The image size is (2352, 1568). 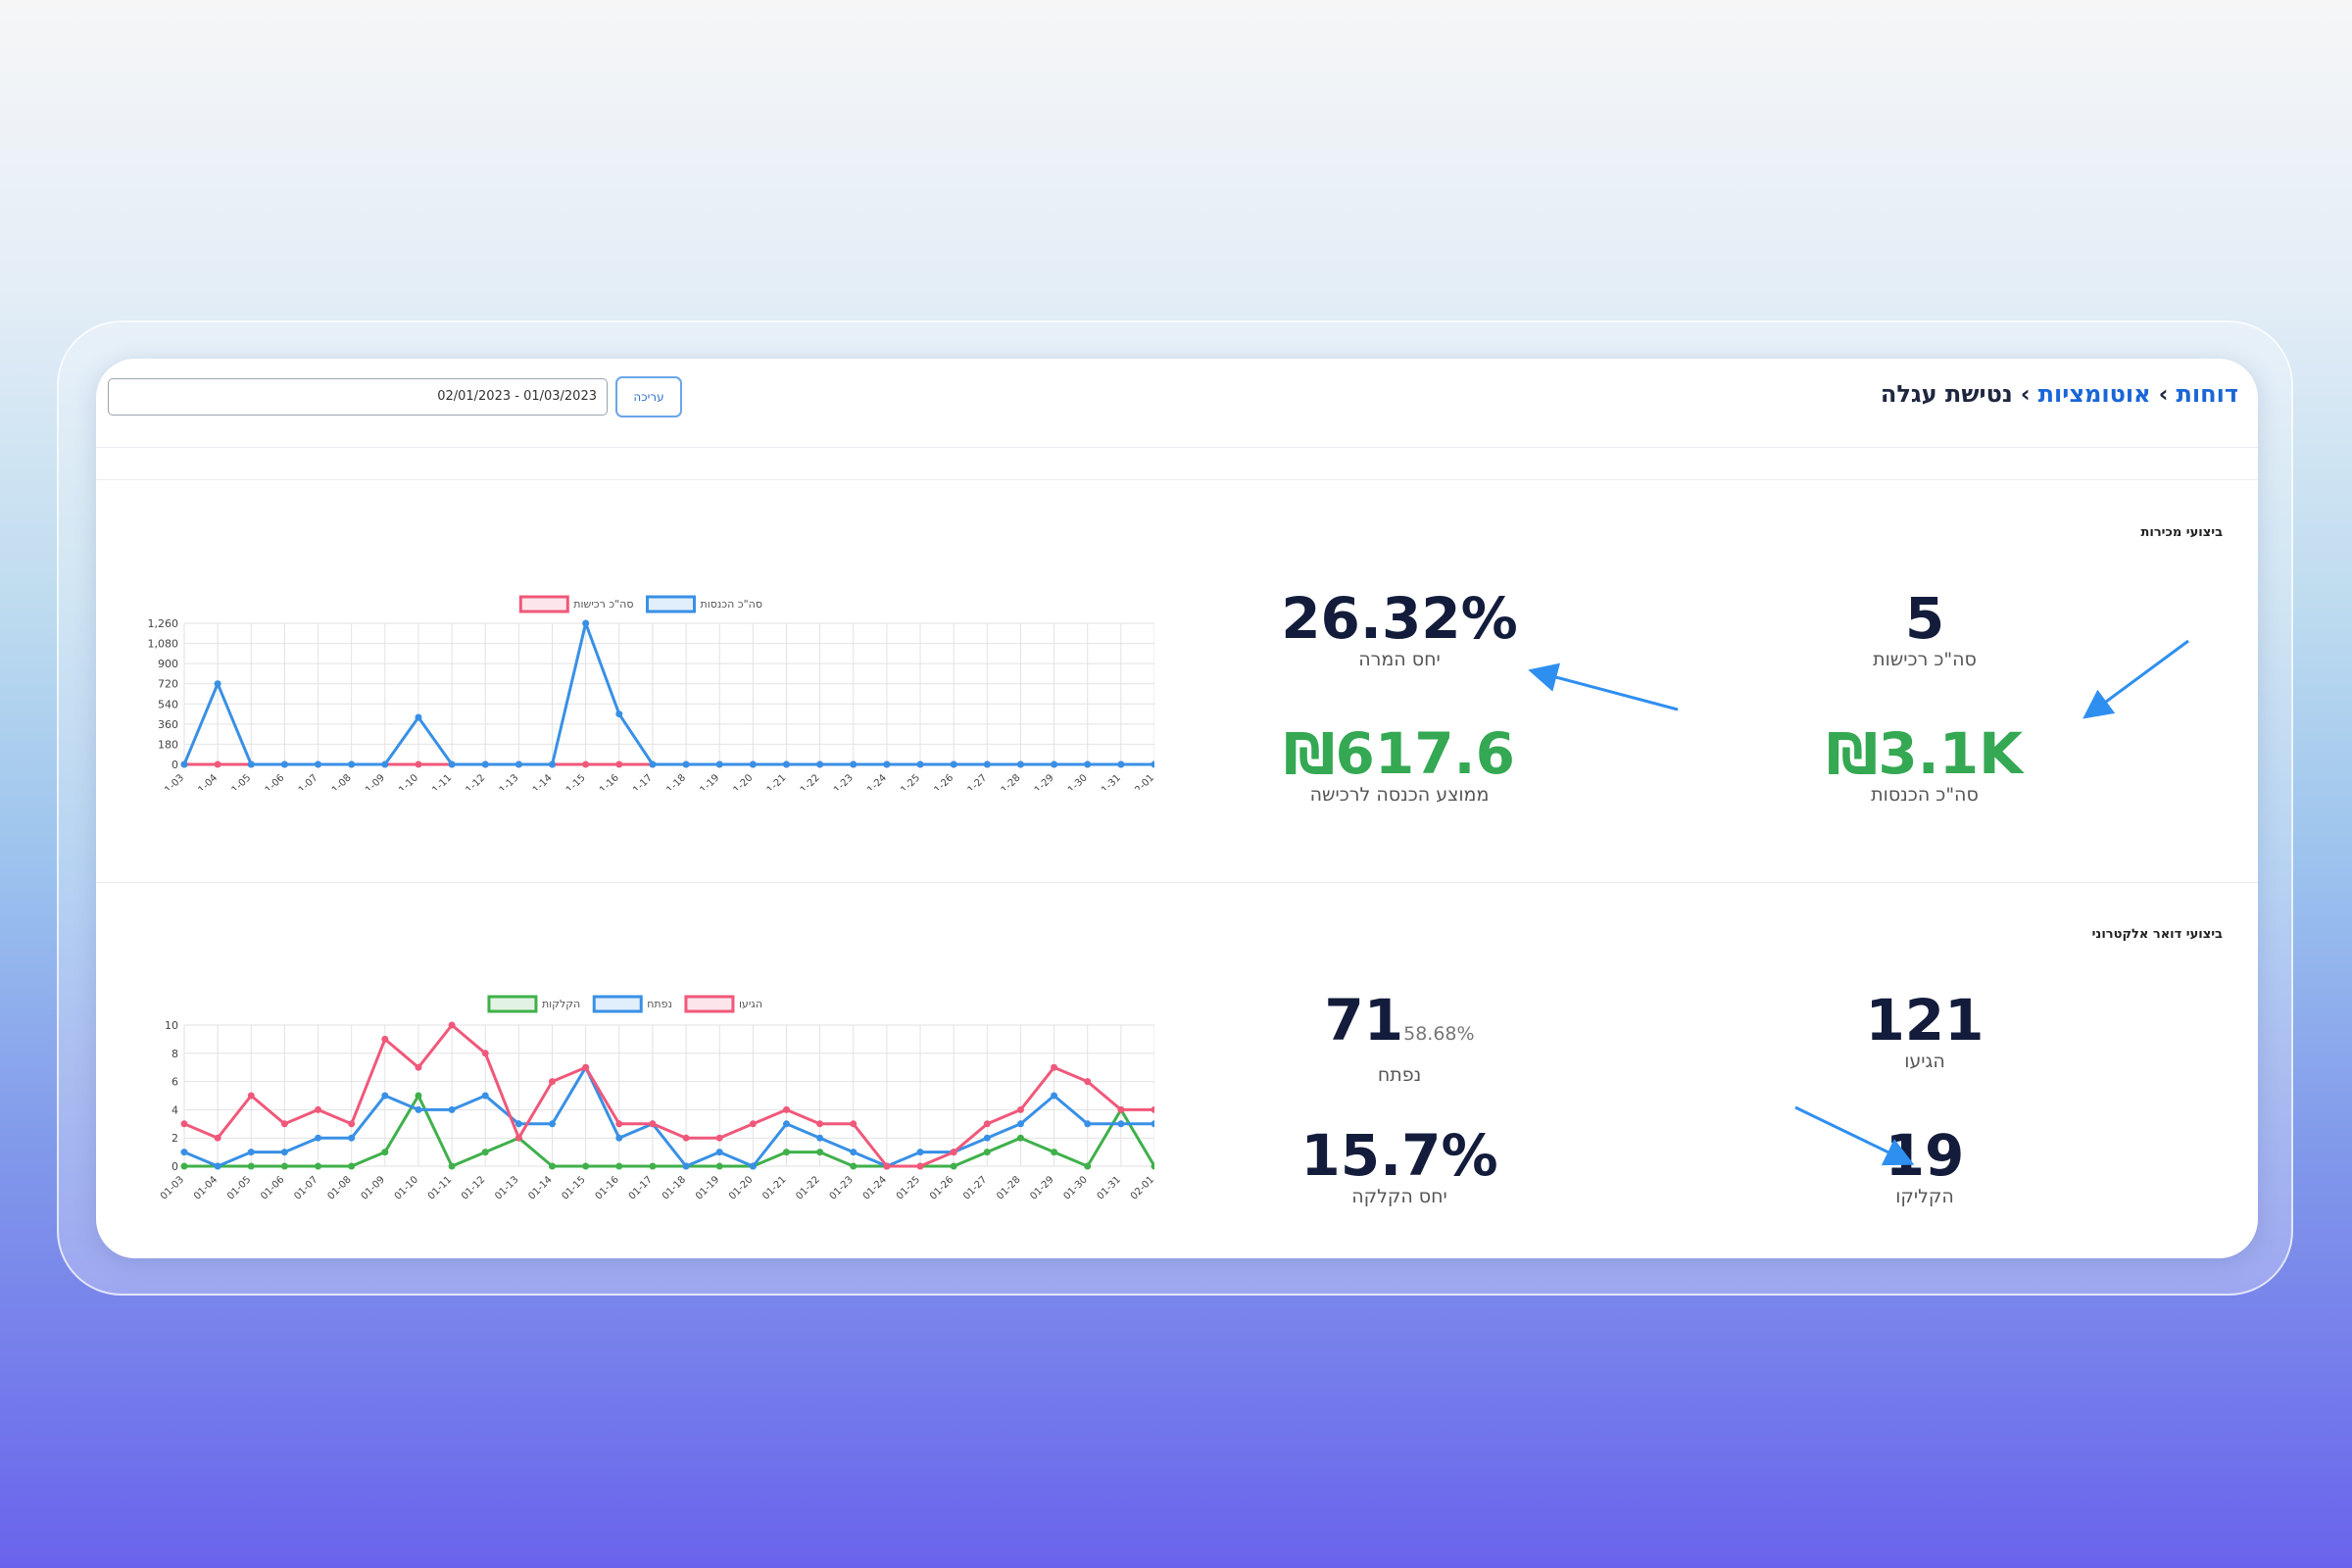 I want to click on edit-button: עריכה, so click(x=648, y=396).